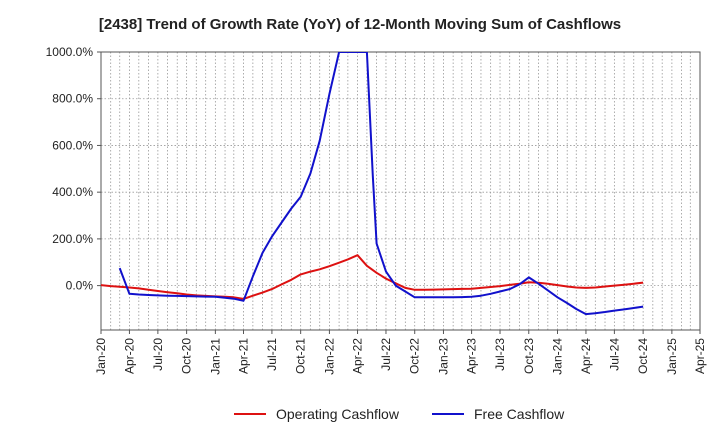  Describe the element at coordinates (72, 239) in the screenshot. I see `y-tick-label: 200.0%` at that location.